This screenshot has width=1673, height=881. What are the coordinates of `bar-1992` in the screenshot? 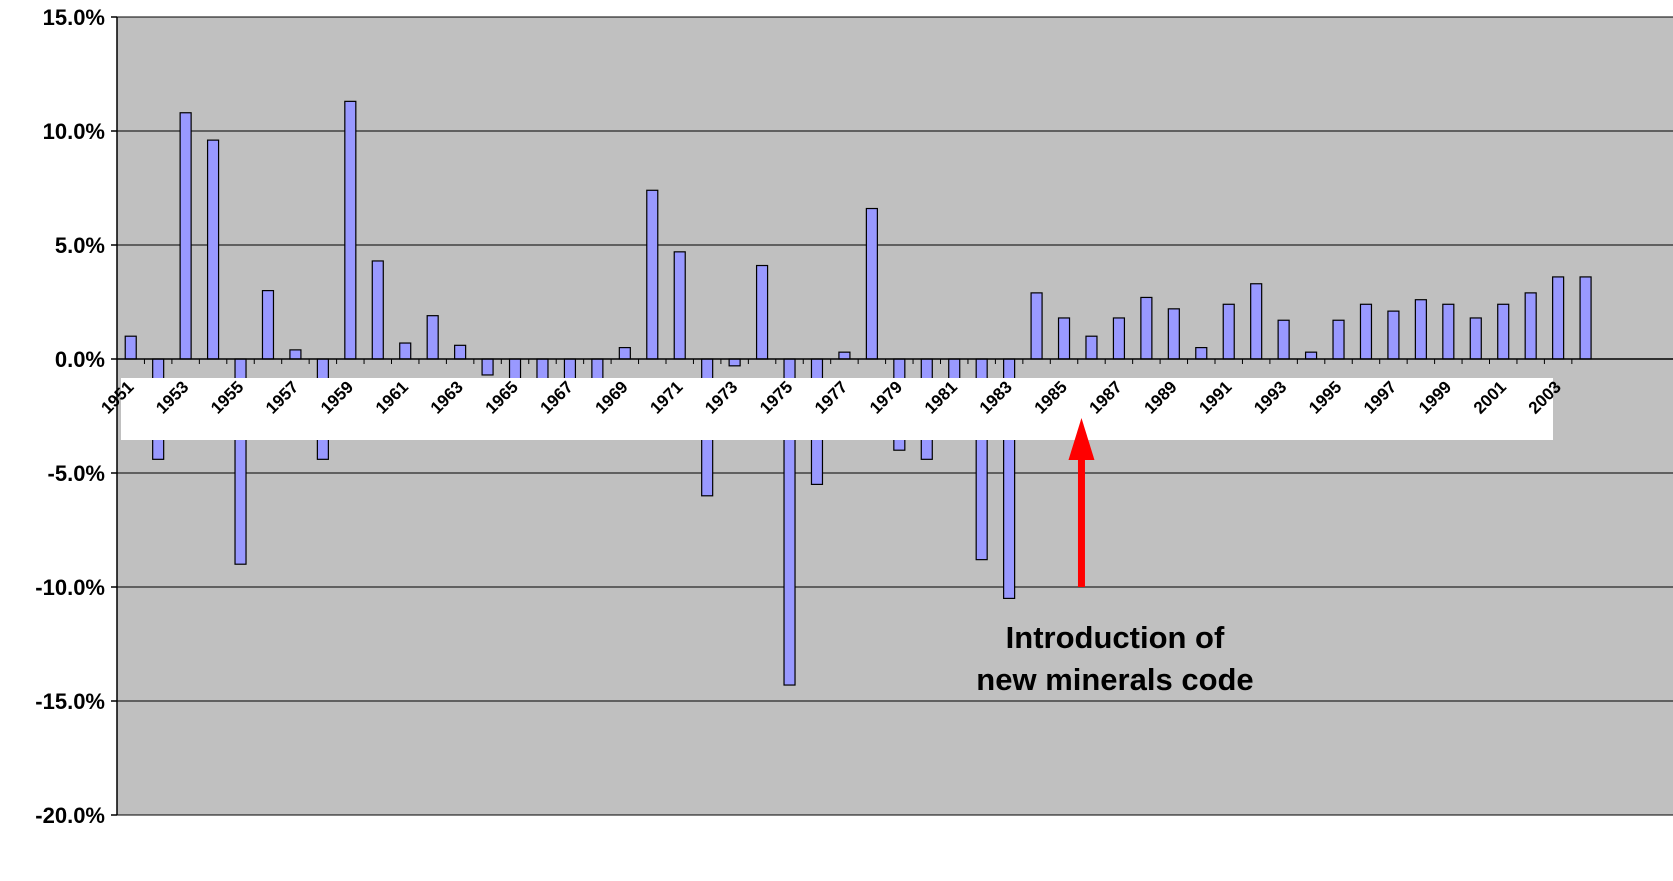 It's located at (1256, 321).